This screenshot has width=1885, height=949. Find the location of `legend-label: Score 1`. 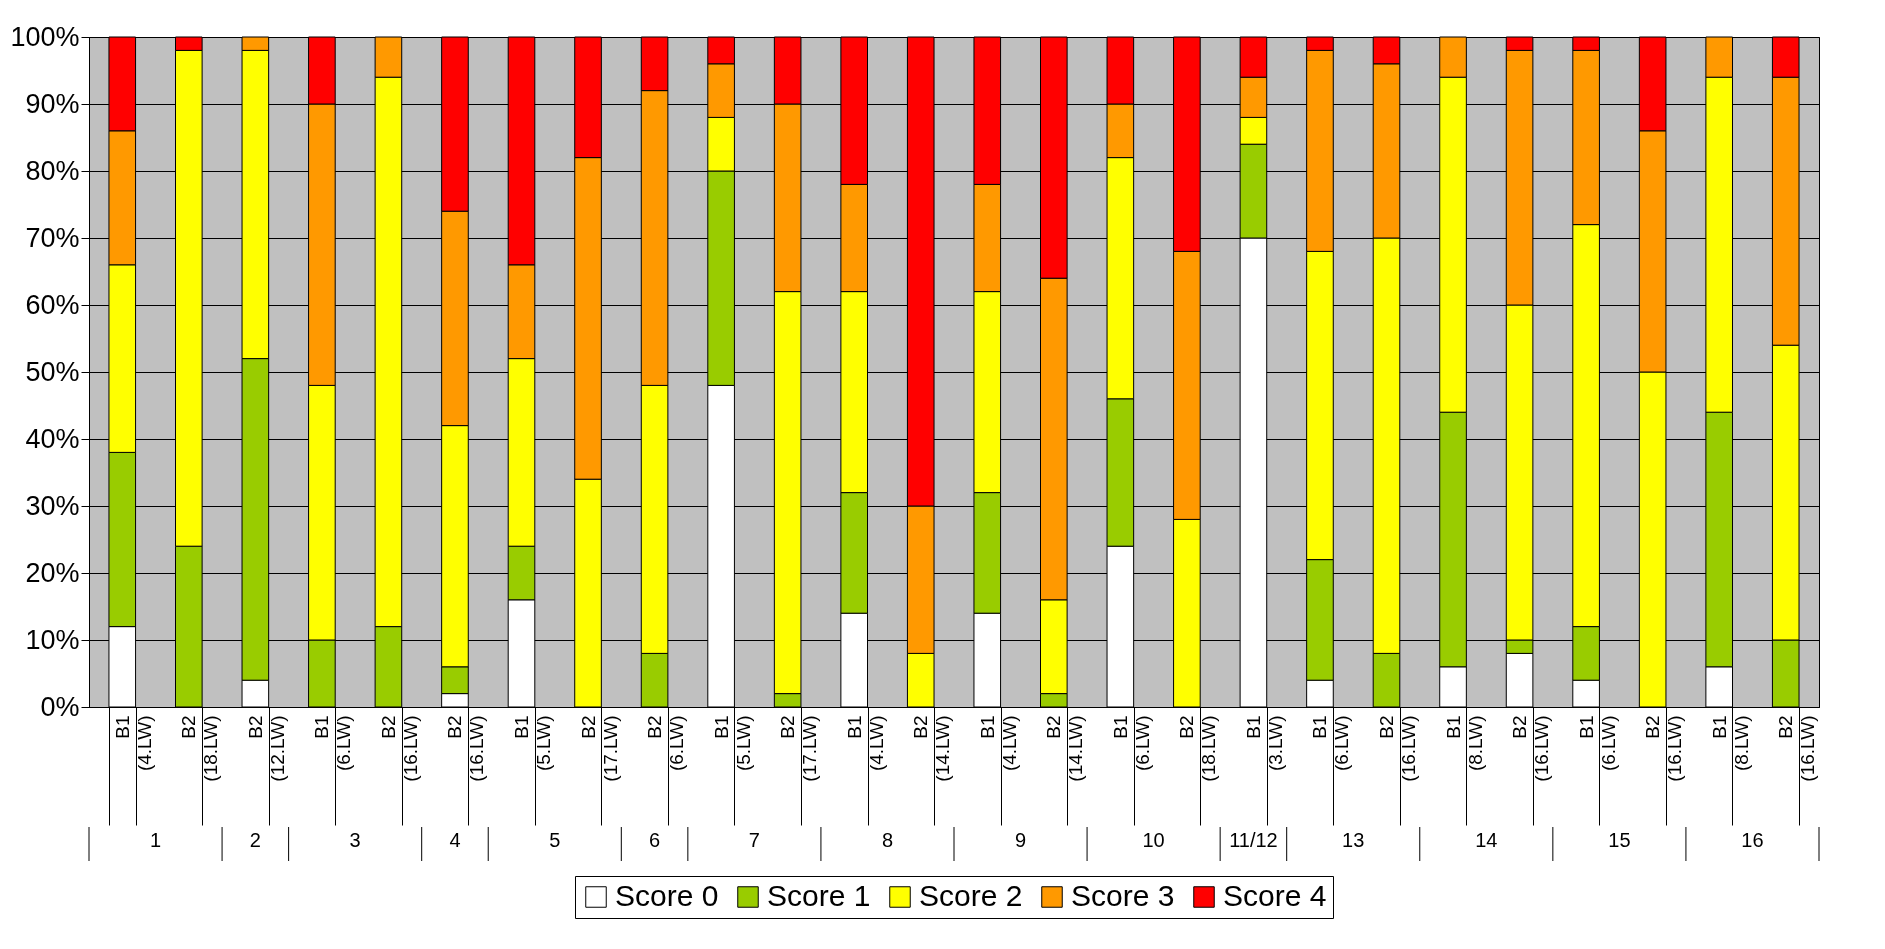

legend-label: Score 1 is located at coordinates (819, 895).